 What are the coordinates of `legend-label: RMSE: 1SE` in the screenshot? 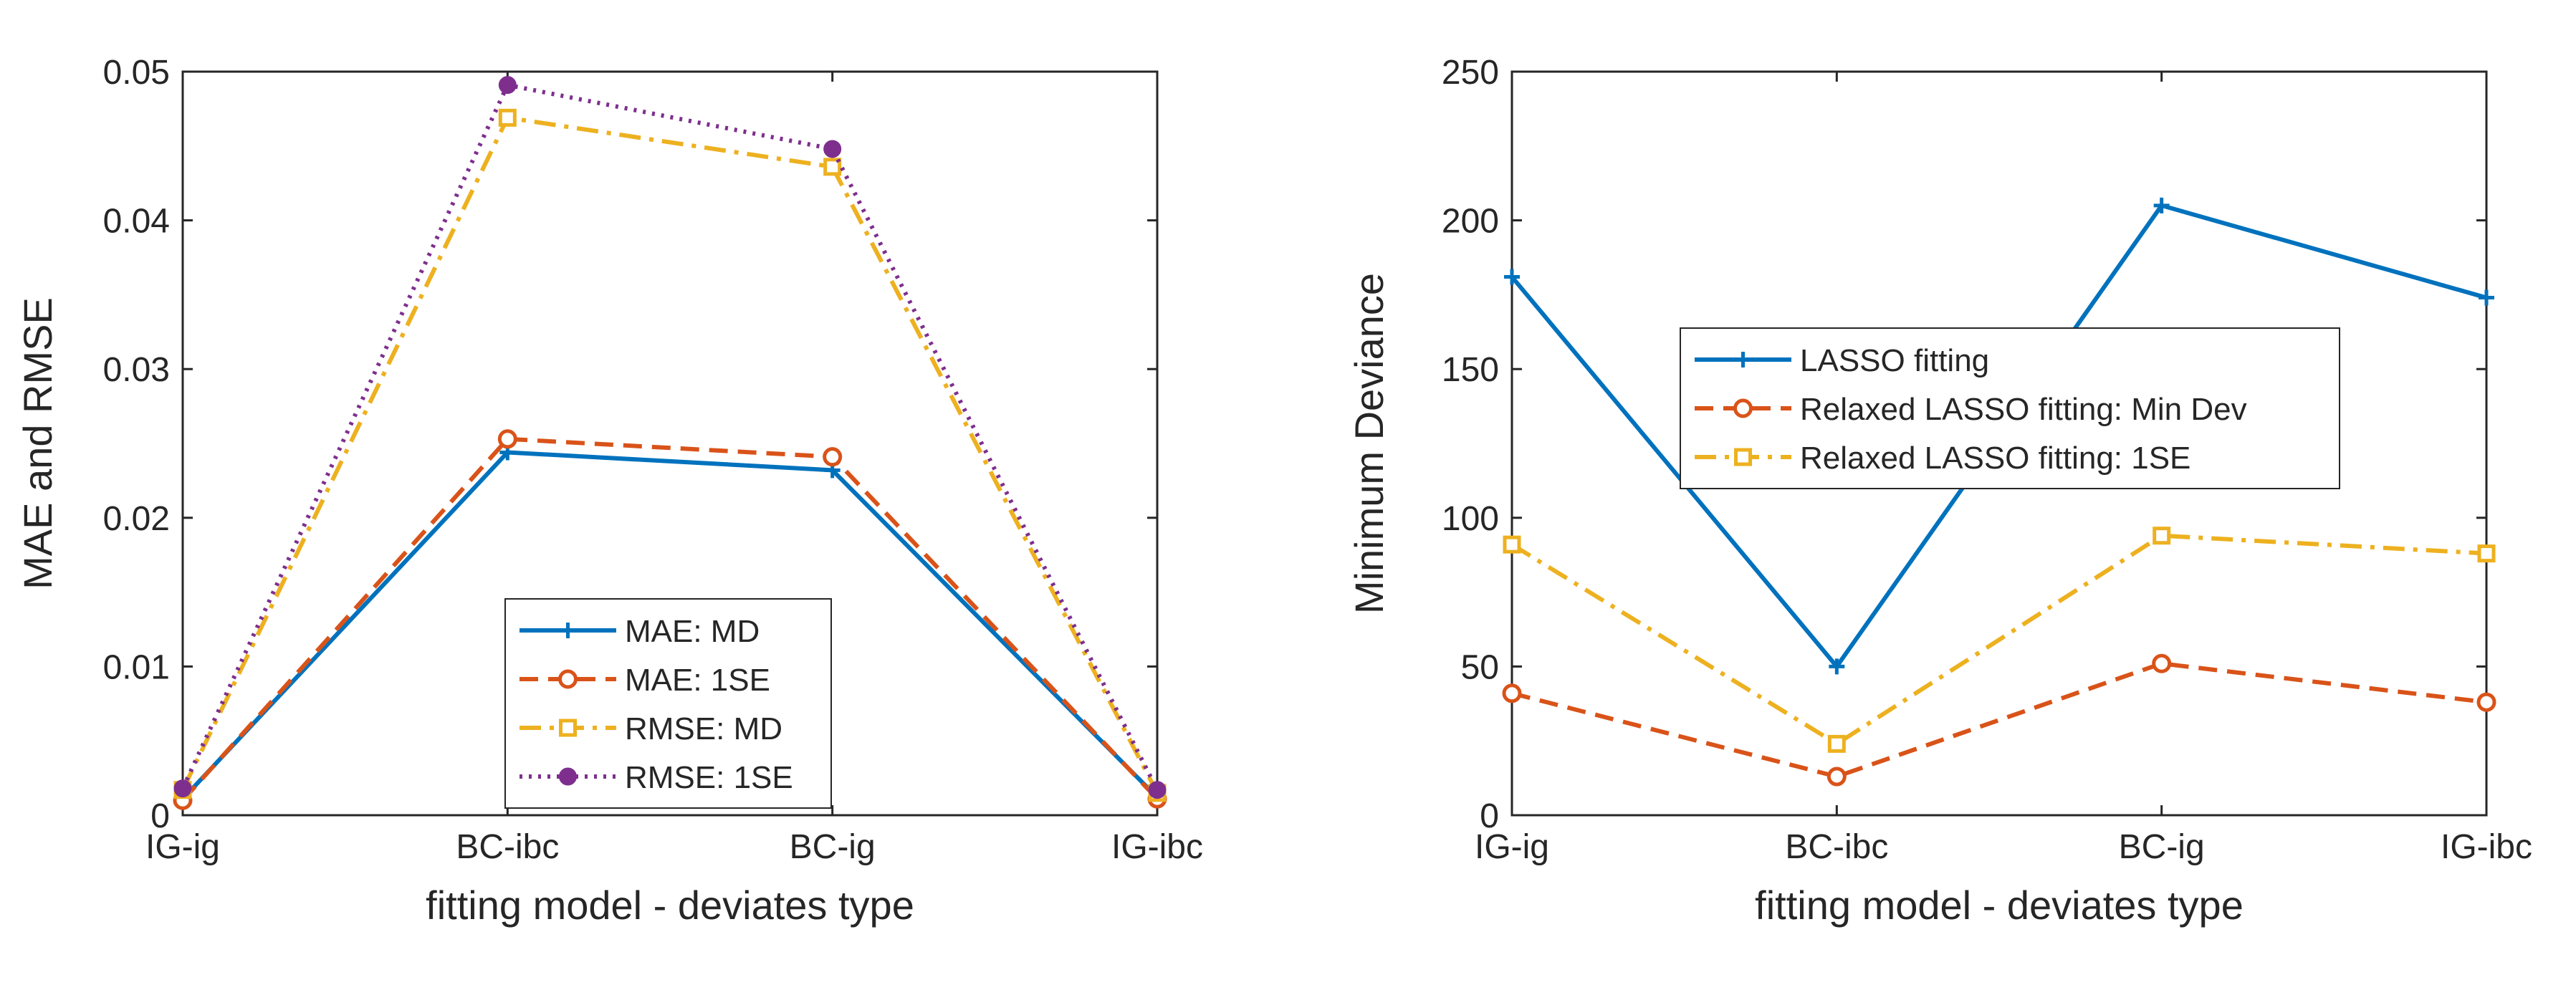 It's located at (709, 777).